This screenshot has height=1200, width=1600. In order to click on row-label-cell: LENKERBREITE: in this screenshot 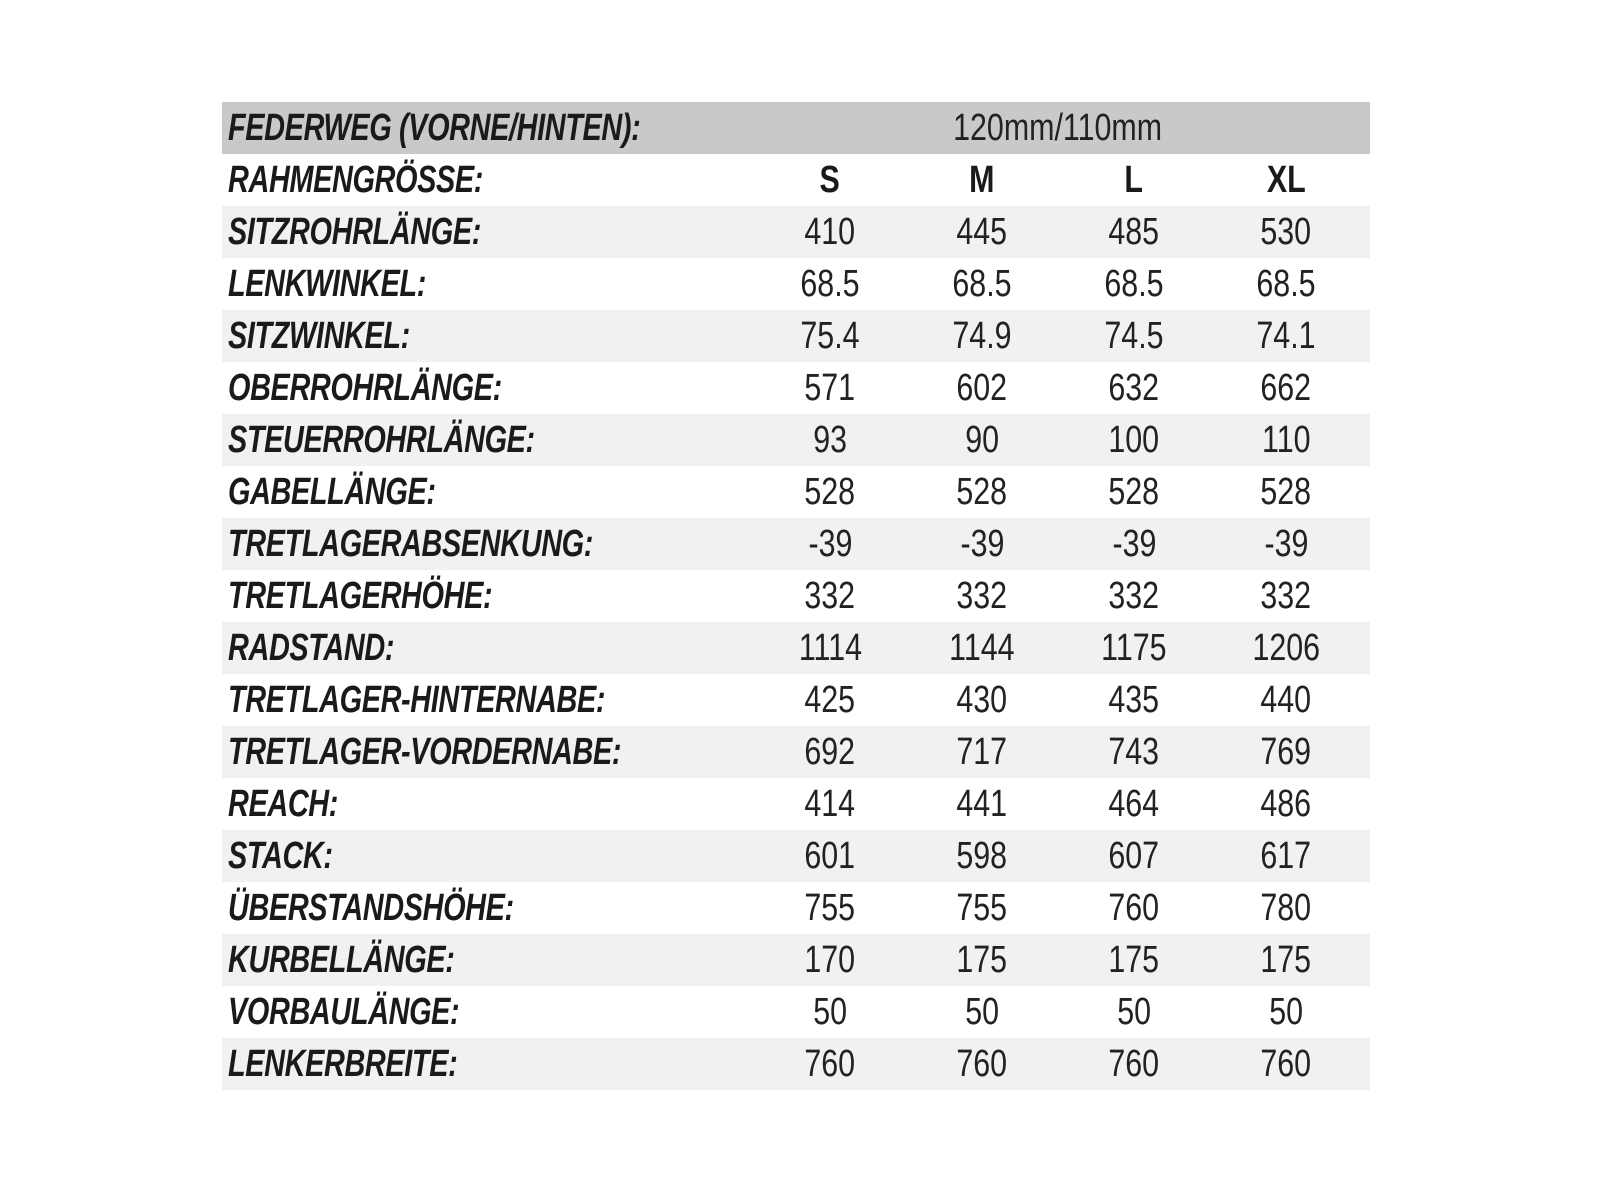, I will do `click(488, 1064)`.